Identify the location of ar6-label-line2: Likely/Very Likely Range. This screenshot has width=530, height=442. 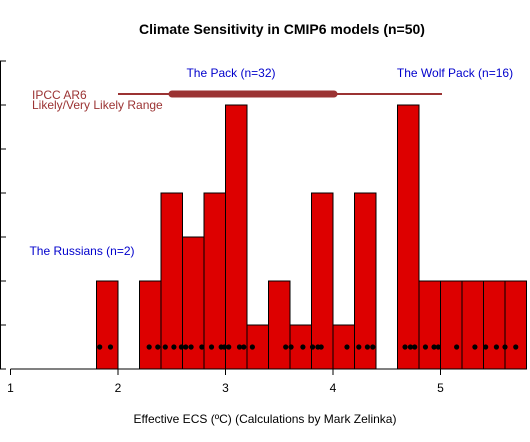
(97, 105).